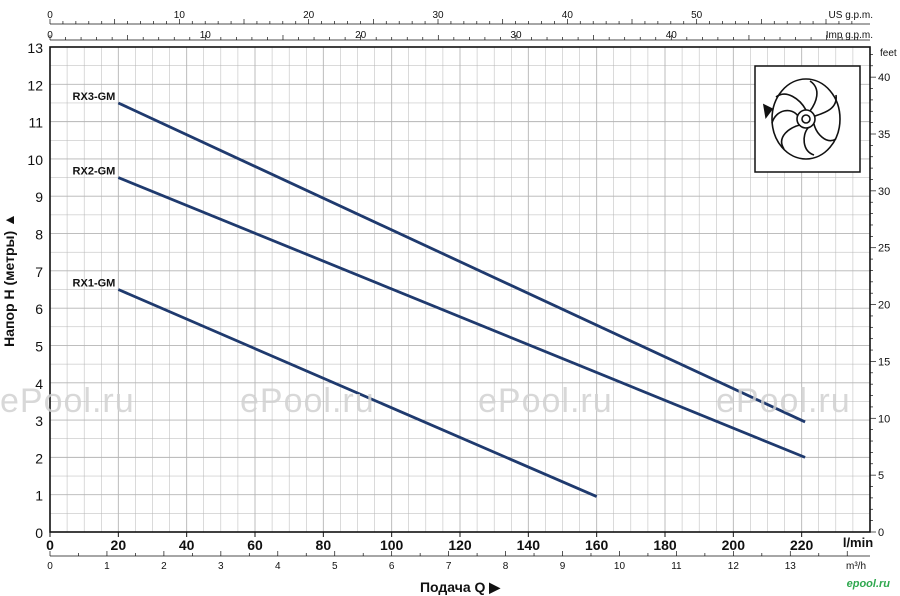 The image size is (900, 596). What do you see at coordinates (39, 421) in the screenshot?
I see `y-tick-label: 3` at bounding box center [39, 421].